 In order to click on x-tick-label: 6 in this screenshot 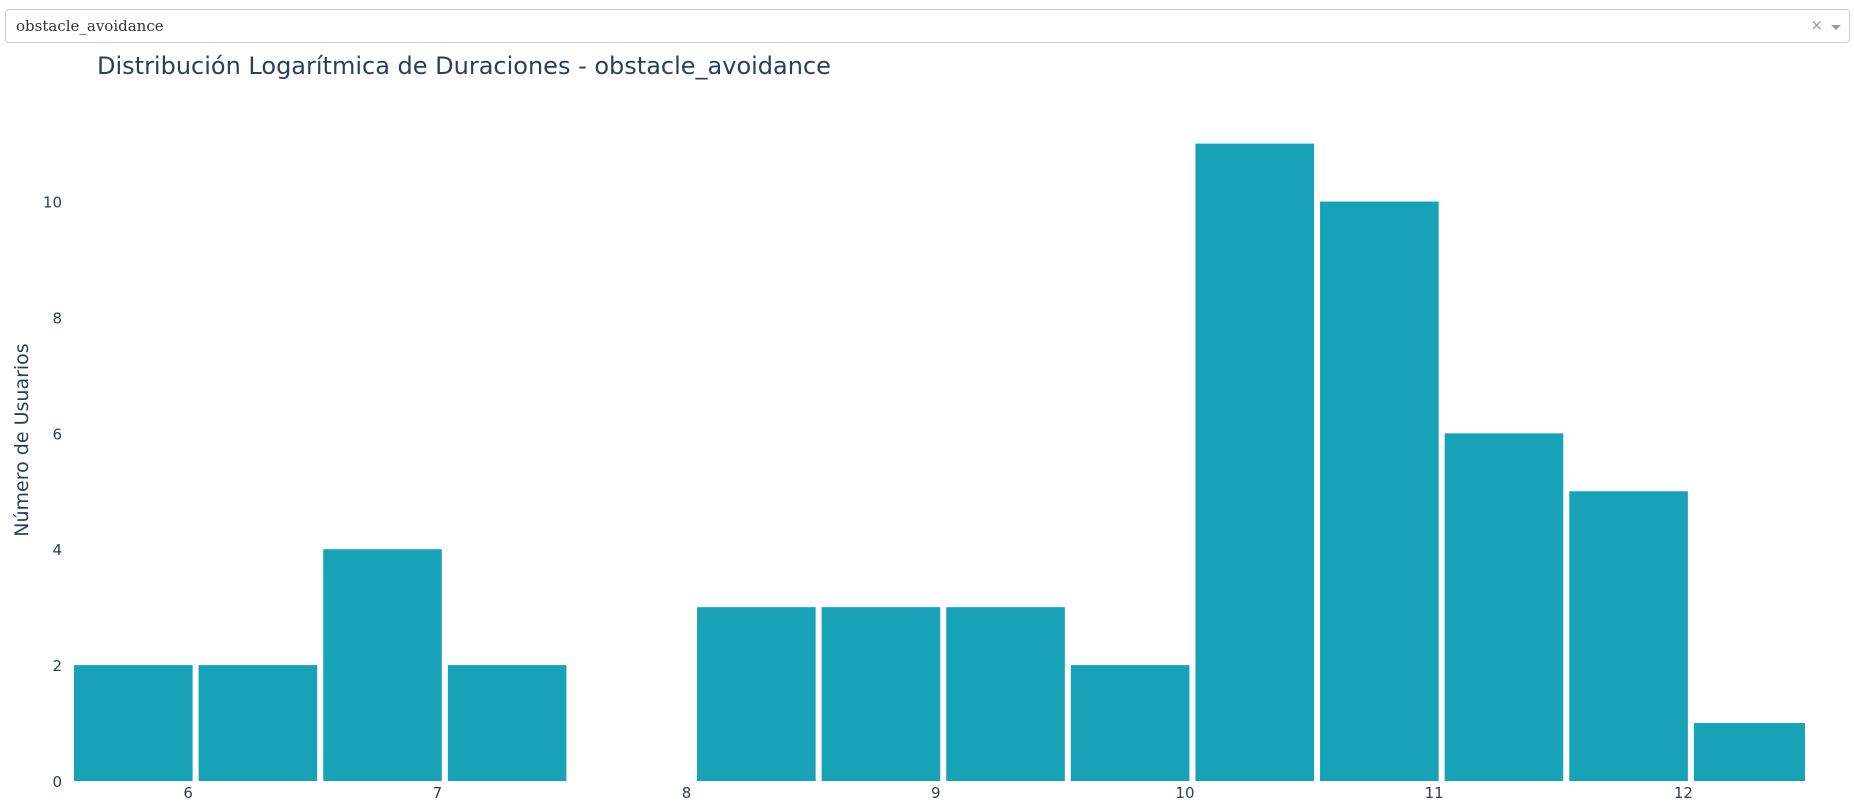, I will do `click(188, 793)`.